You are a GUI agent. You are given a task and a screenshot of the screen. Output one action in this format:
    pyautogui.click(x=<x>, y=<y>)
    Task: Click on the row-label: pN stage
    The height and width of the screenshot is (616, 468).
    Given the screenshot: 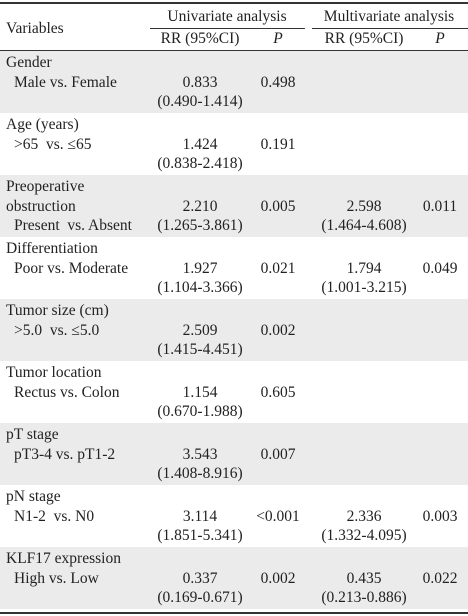 What is the action you would take?
    pyautogui.click(x=33, y=496)
    